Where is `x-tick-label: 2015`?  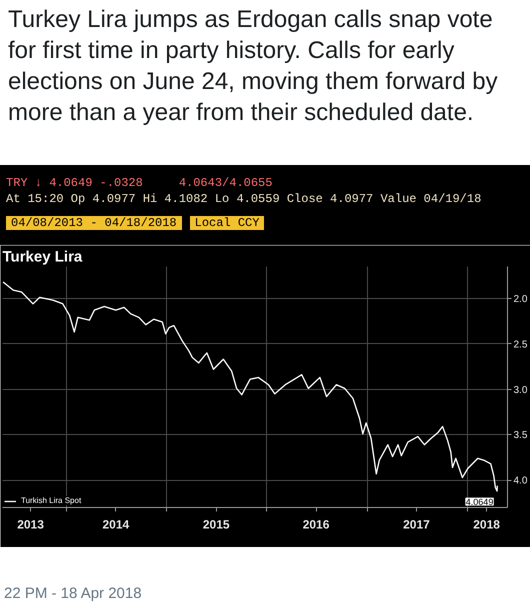
x-tick-label: 2015 is located at coordinates (216, 525).